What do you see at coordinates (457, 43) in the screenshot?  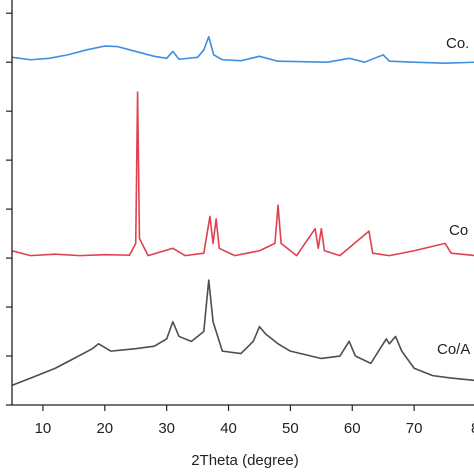 I see `series-label: Co.` at bounding box center [457, 43].